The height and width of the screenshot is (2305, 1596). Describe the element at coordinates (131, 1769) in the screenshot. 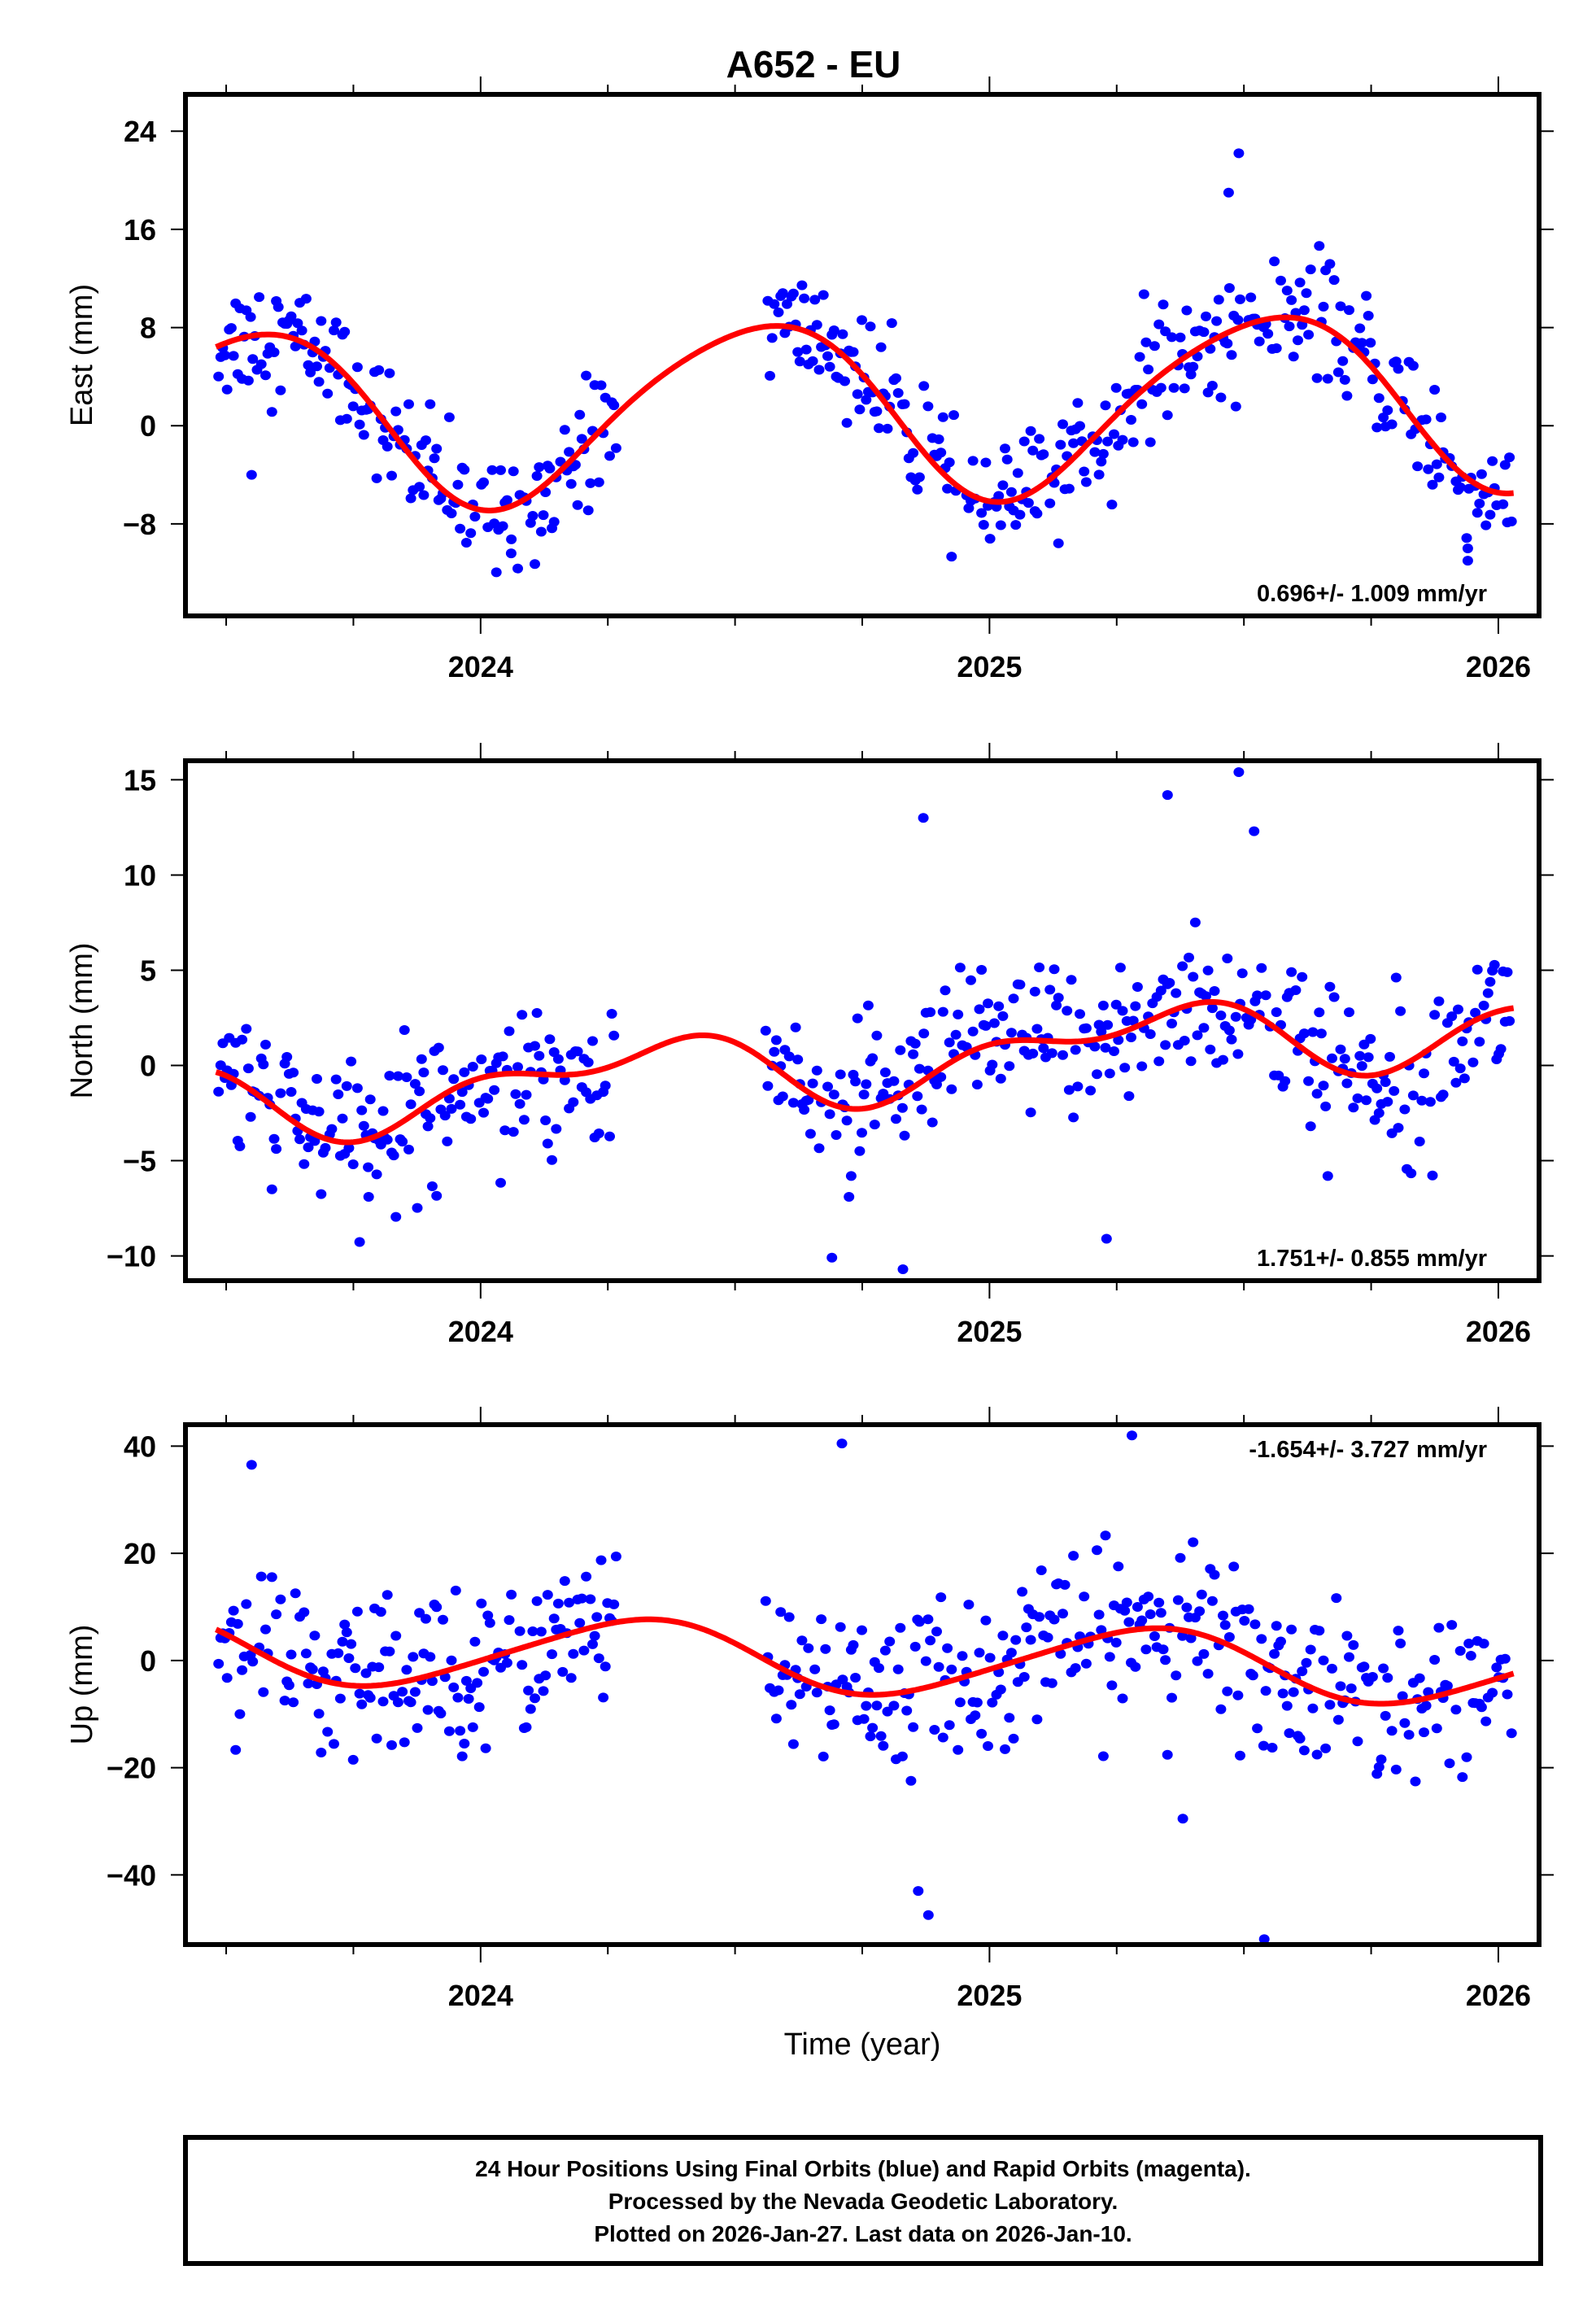

I see `y-tick-label: −20` at that location.